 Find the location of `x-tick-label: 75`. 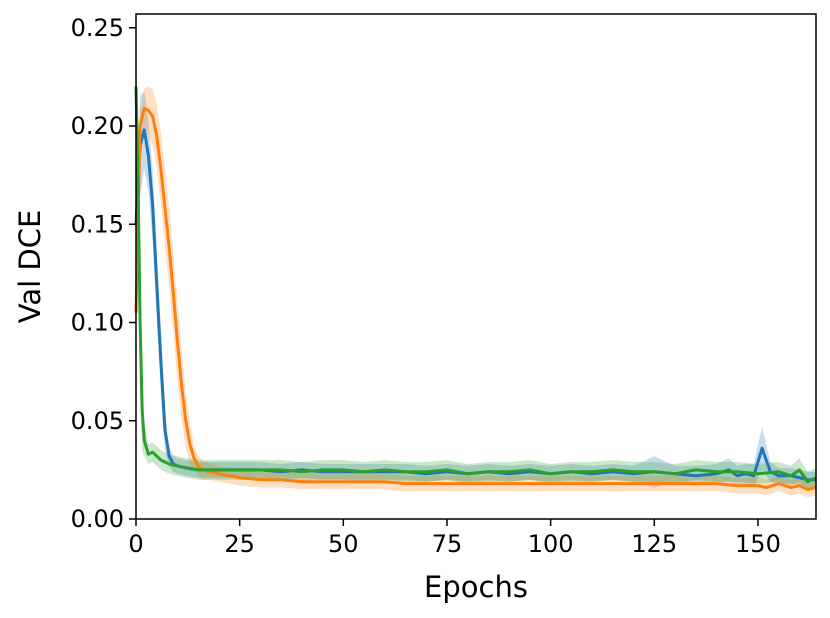

x-tick-label: 75 is located at coordinates (447, 544).